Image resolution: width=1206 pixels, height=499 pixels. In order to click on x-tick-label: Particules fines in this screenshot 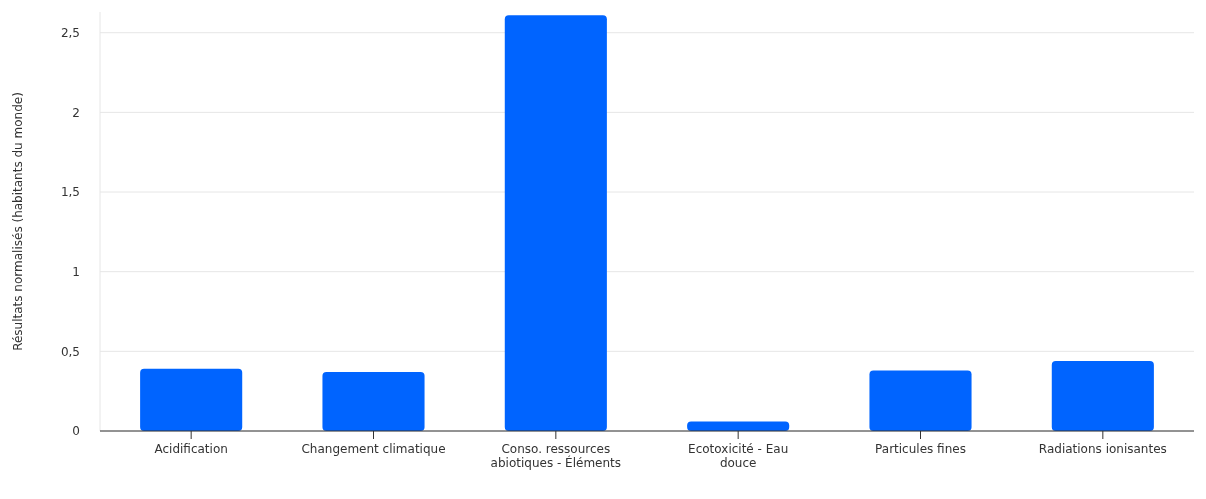, I will do `click(920, 449)`.